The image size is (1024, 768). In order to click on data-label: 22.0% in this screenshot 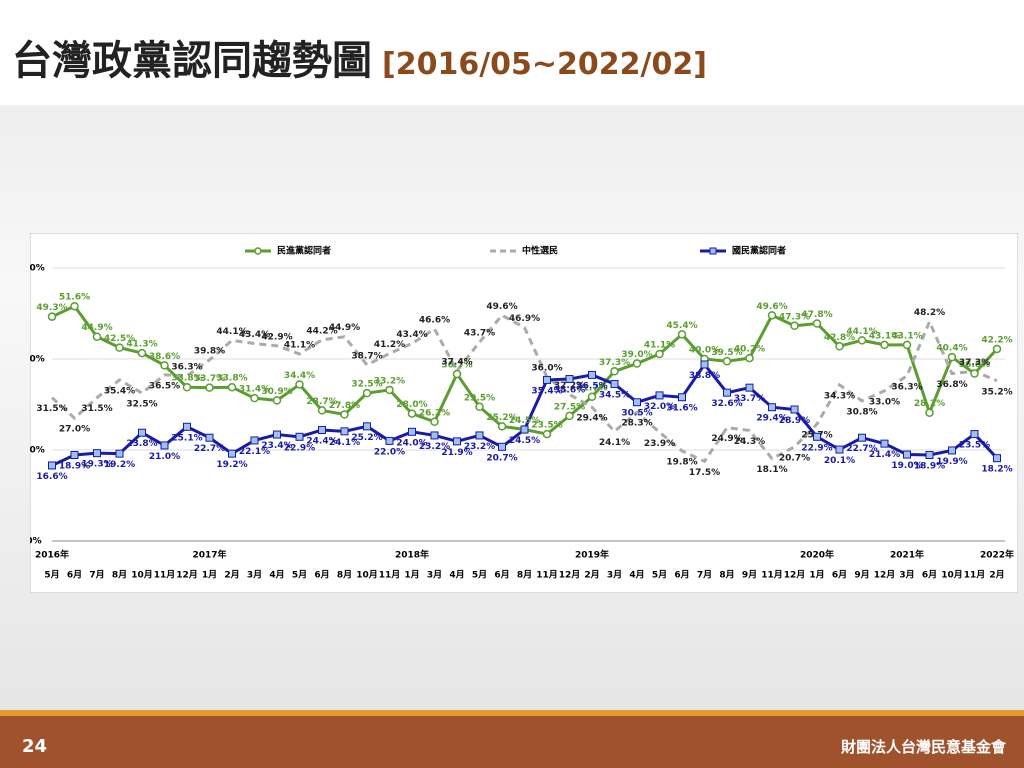, I will do `click(389, 452)`.